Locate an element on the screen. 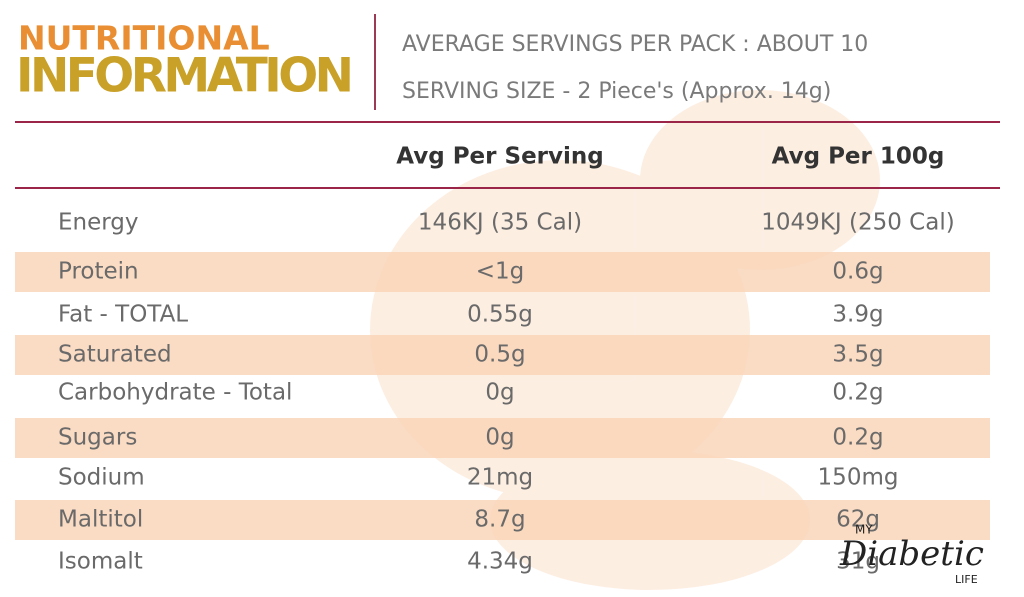 Image resolution: width=1024 pixels, height=597 pixels. row-label: Isomalt is located at coordinates (100, 562).